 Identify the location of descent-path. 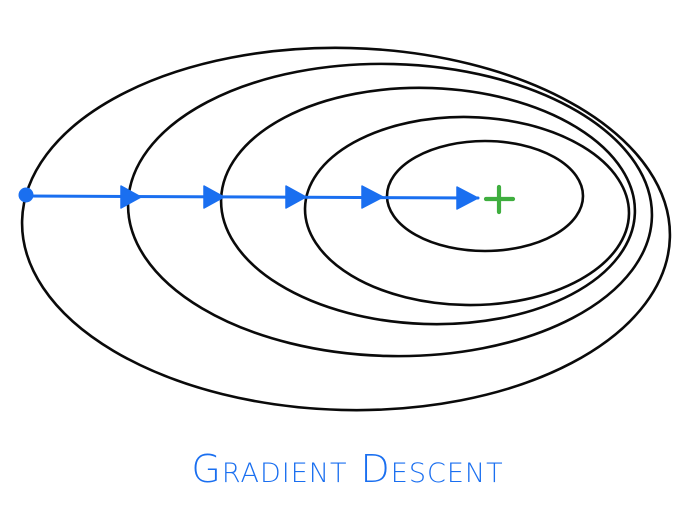
(249, 197).